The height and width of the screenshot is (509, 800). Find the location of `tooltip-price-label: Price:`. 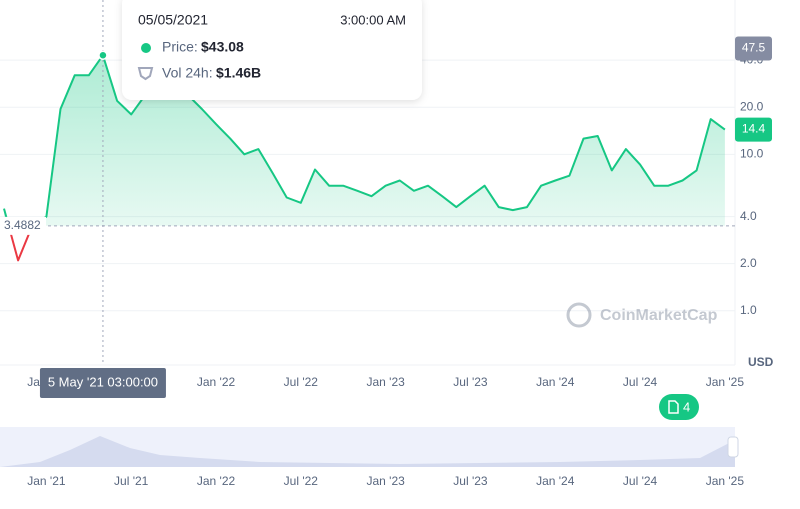

tooltip-price-label: Price: is located at coordinates (180, 47).